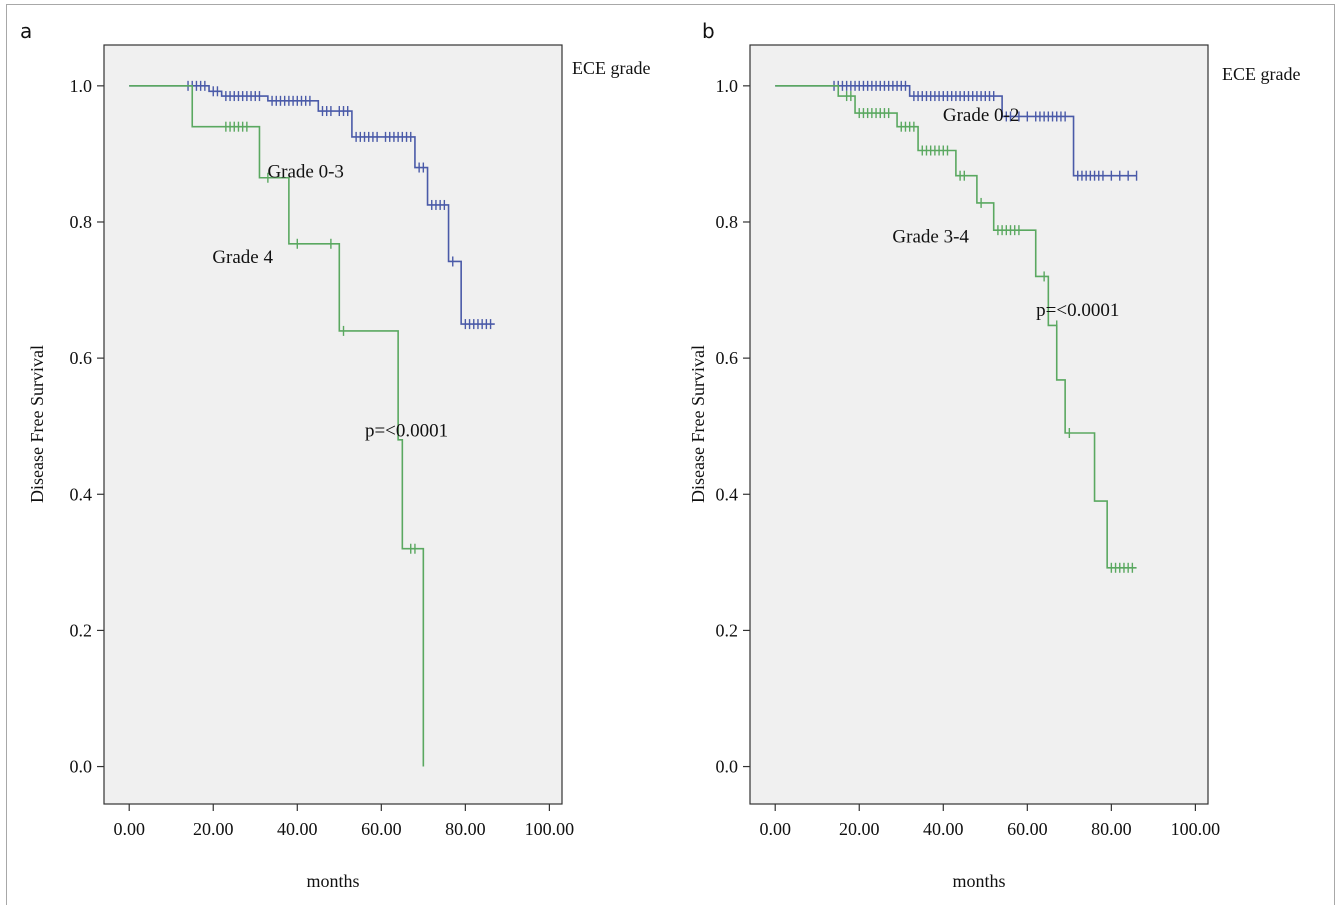 The image size is (1339, 905). Describe the element at coordinates (312, 205) in the screenshot. I see `panel-a-series-1-line` at that location.